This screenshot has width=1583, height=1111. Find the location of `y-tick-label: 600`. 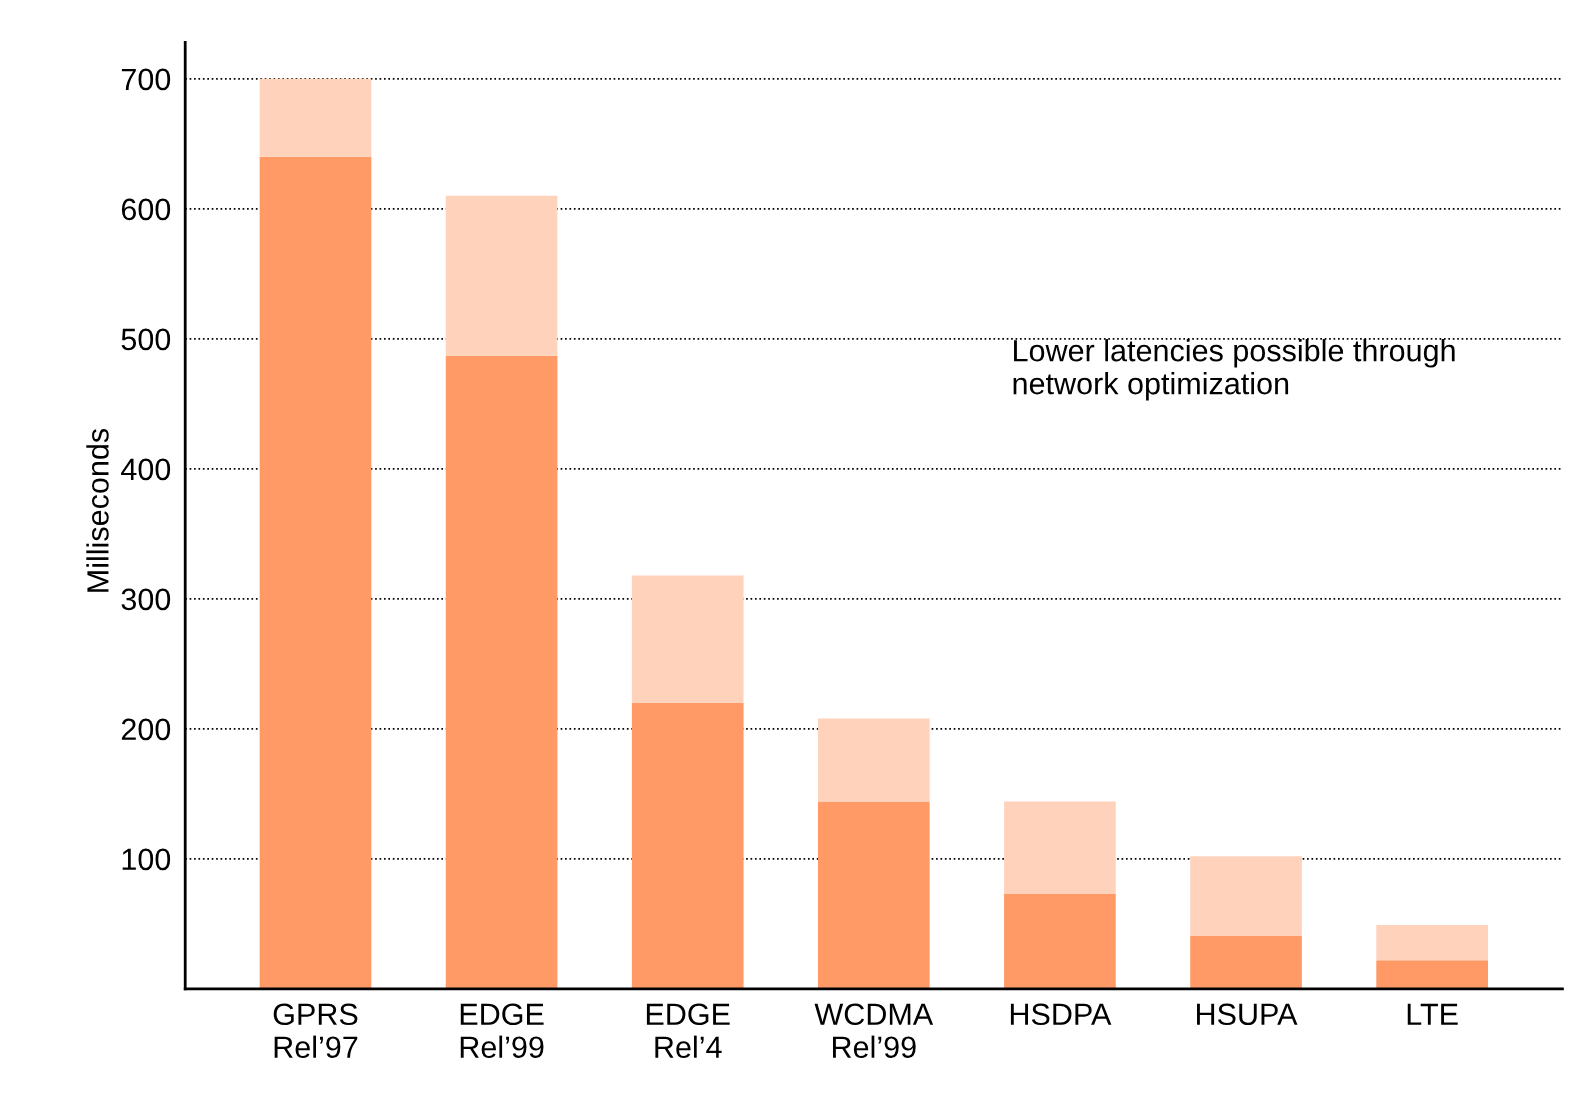

y-tick-label: 600 is located at coordinates (146, 209).